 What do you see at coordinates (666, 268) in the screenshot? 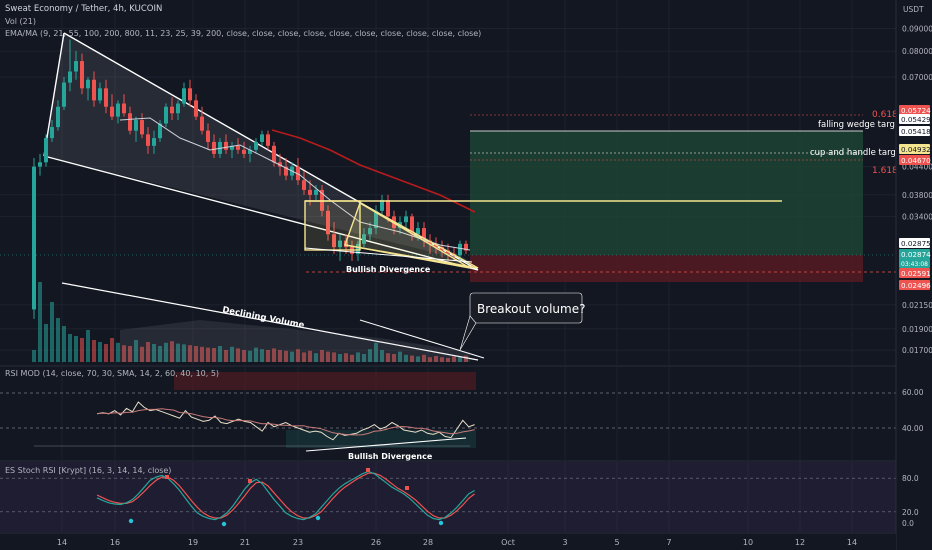
I see `long-position-stop-zone` at bounding box center [666, 268].